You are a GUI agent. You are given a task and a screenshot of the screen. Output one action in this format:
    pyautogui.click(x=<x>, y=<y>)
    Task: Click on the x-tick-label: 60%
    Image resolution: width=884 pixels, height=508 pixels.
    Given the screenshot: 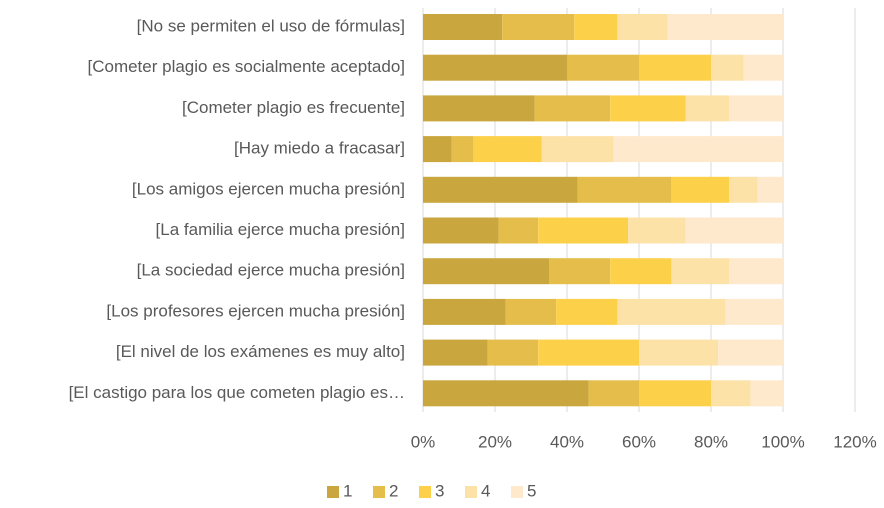 What is the action you would take?
    pyautogui.click(x=639, y=441)
    